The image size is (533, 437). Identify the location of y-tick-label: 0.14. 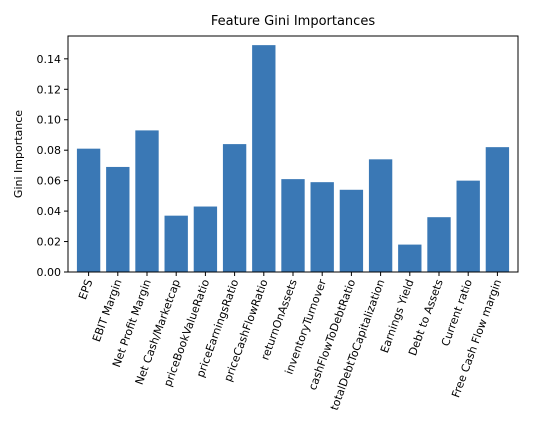
(49, 59).